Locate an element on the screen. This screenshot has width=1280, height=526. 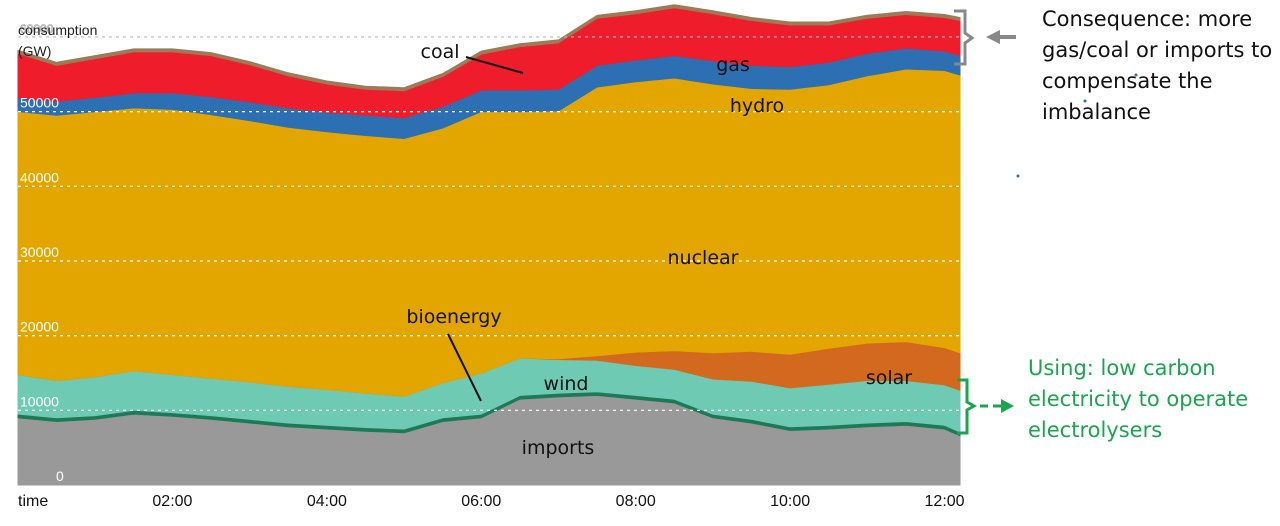
y-tick-20000: 20000 is located at coordinates (39, 327).